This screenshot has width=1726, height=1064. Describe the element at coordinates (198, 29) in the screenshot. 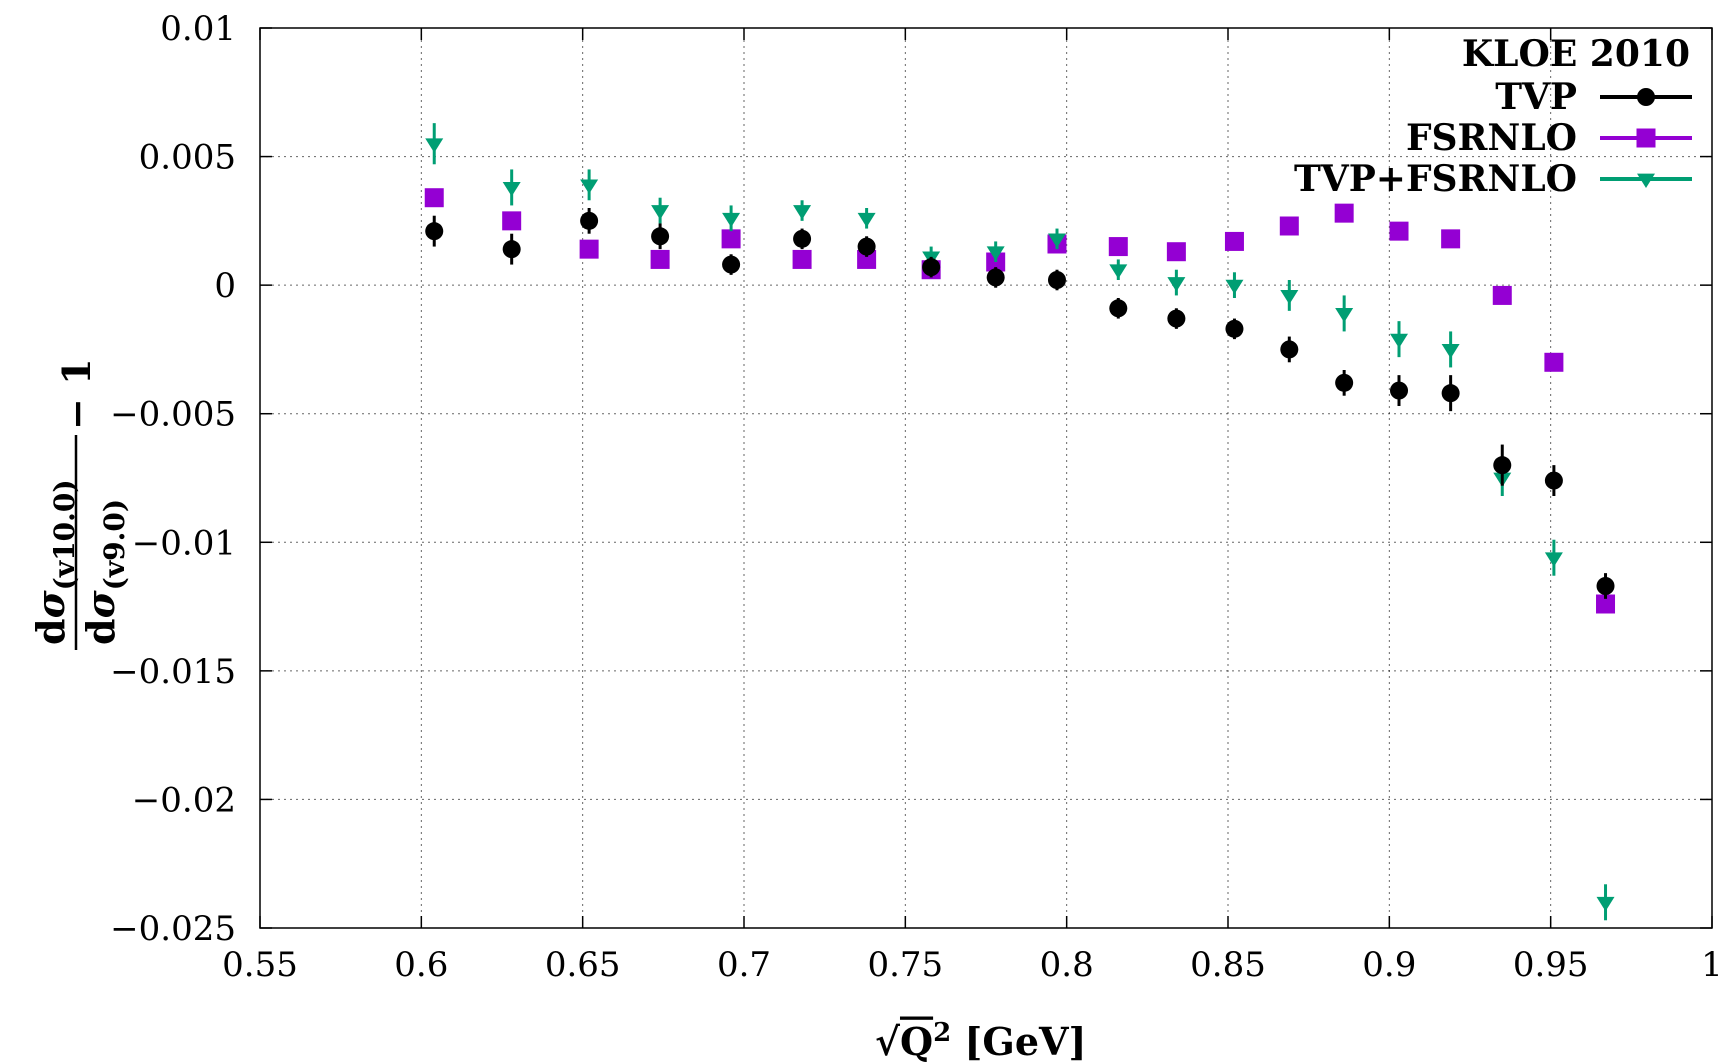

I see `y-tick-label: 0.01` at that location.